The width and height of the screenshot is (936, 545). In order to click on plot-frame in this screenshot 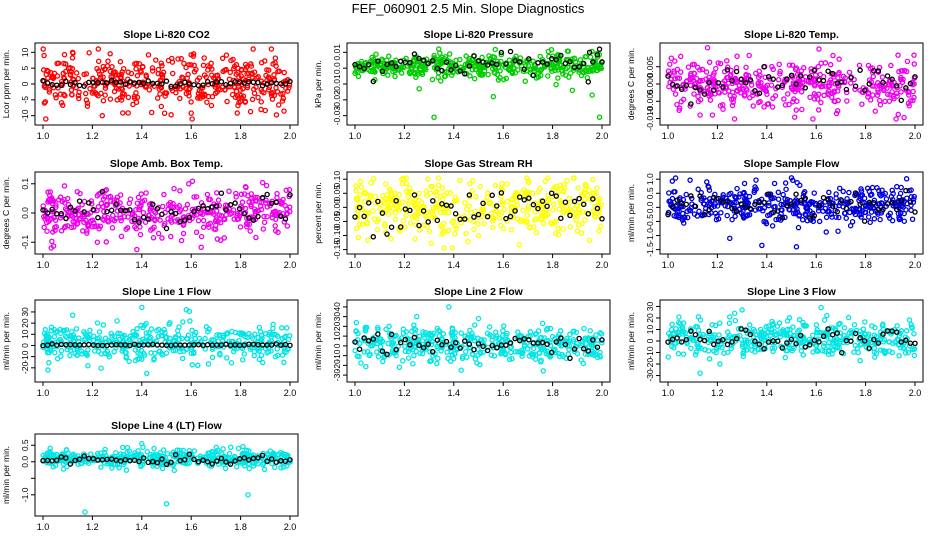, I will do `click(166, 475)`.